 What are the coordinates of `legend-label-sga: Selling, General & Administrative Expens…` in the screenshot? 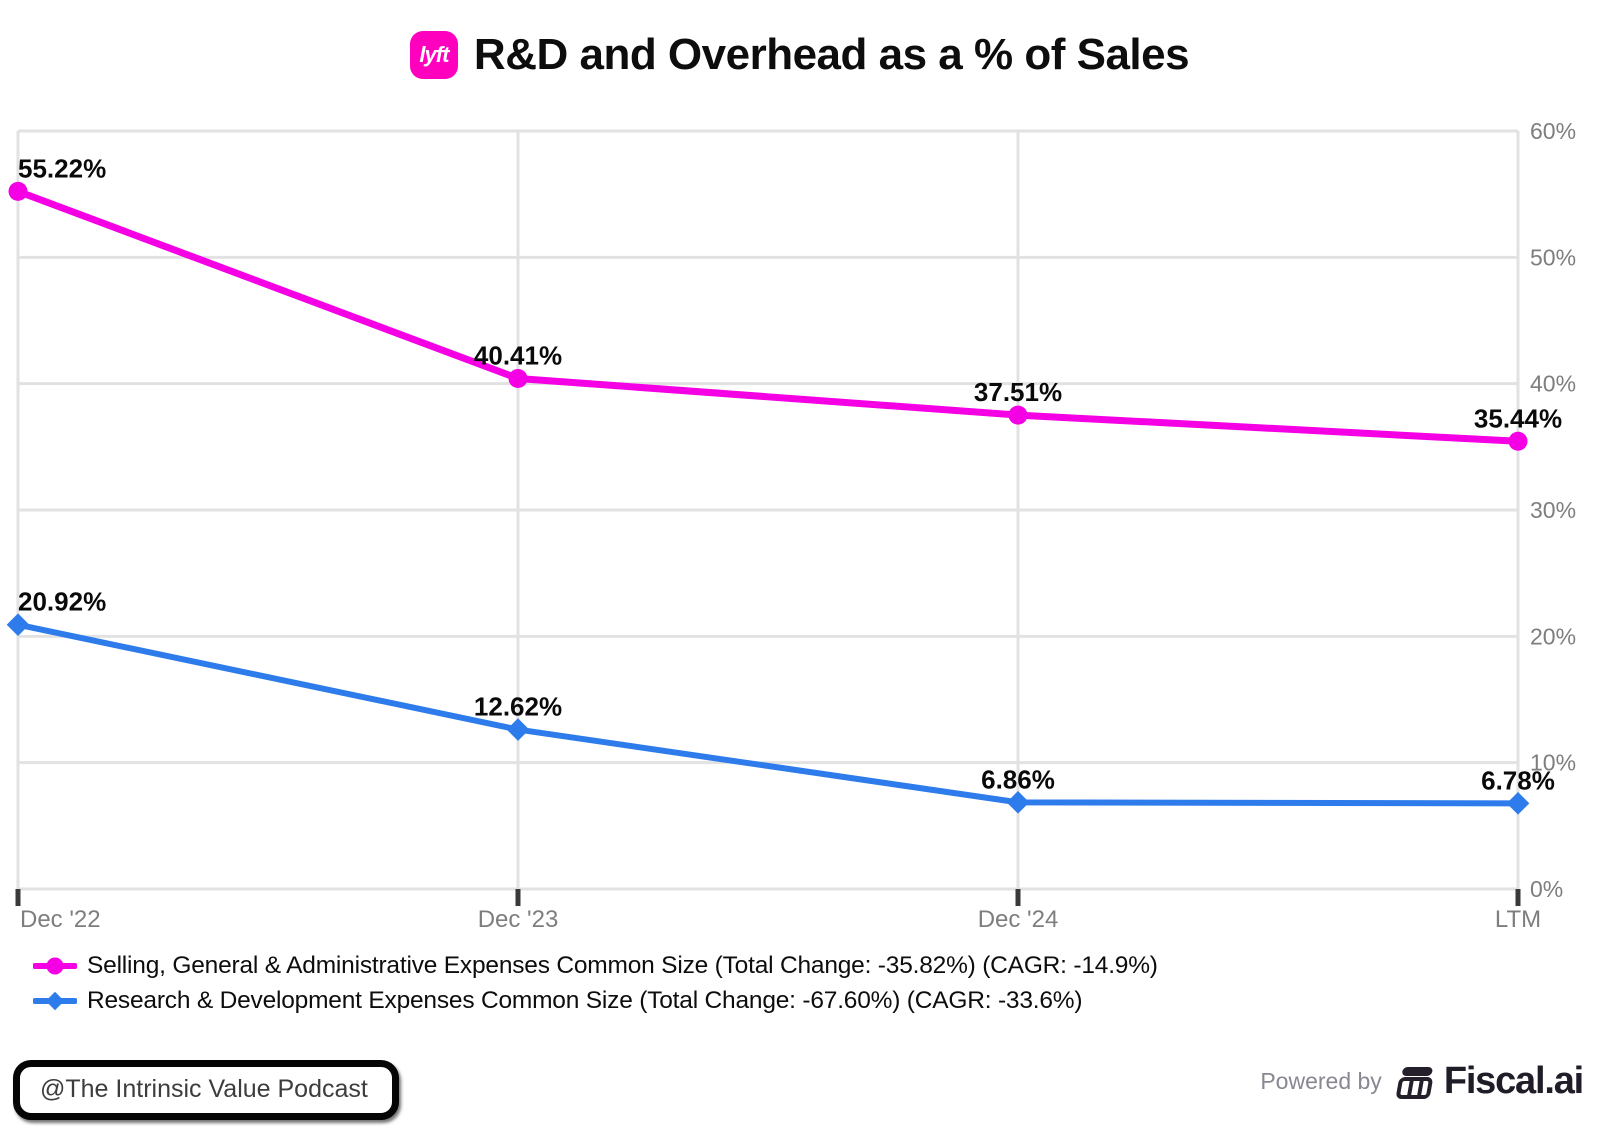 It's located at (622, 965).